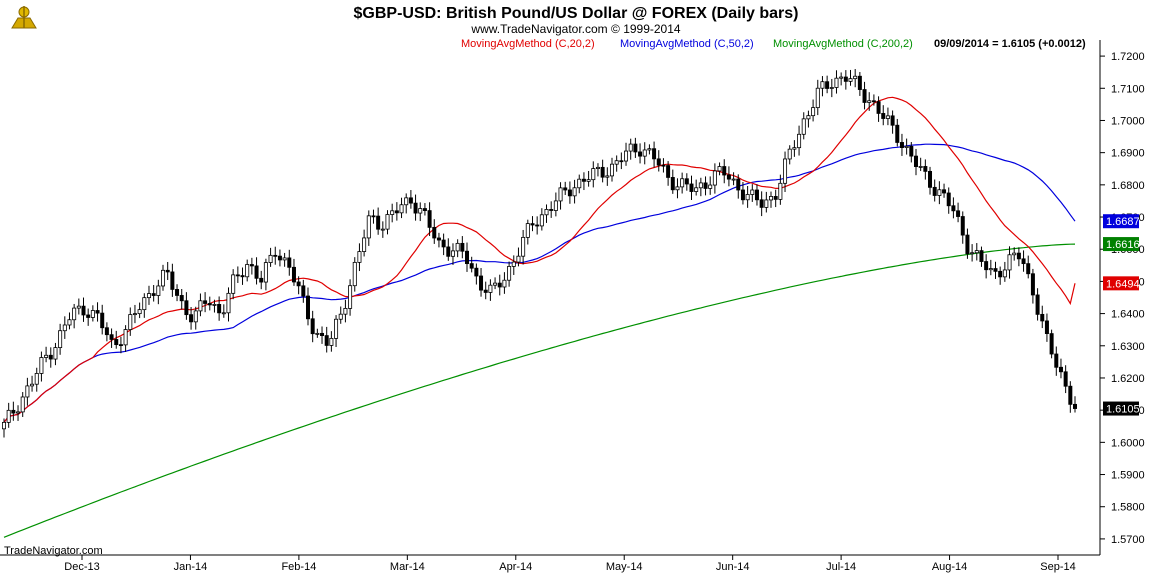 Image resolution: width=1152 pixels, height=576 pixels. What do you see at coordinates (1128, 154) in the screenshot?
I see `y-tick-label: 1.6900` at bounding box center [1128, 154].